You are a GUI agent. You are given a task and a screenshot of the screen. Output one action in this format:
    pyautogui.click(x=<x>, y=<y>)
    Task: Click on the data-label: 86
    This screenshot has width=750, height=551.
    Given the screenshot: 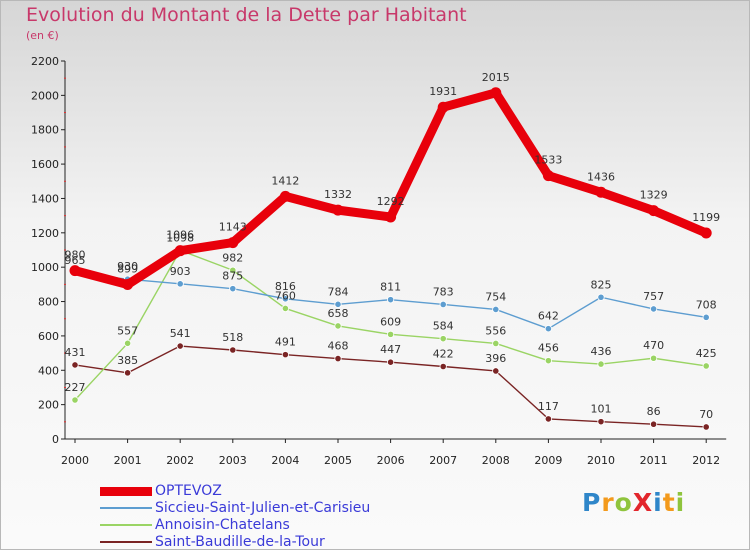 What is the action you would take?
    pyautogui.click(x=654, y=411)
    